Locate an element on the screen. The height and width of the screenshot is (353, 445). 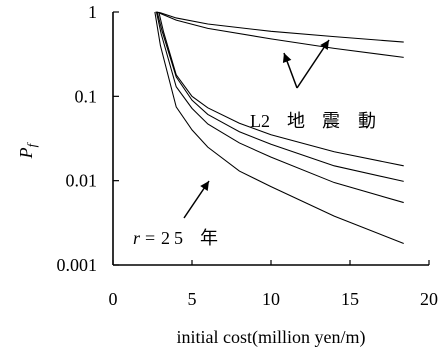
y-tick-label: 1 is located at coordinates (92, 12).